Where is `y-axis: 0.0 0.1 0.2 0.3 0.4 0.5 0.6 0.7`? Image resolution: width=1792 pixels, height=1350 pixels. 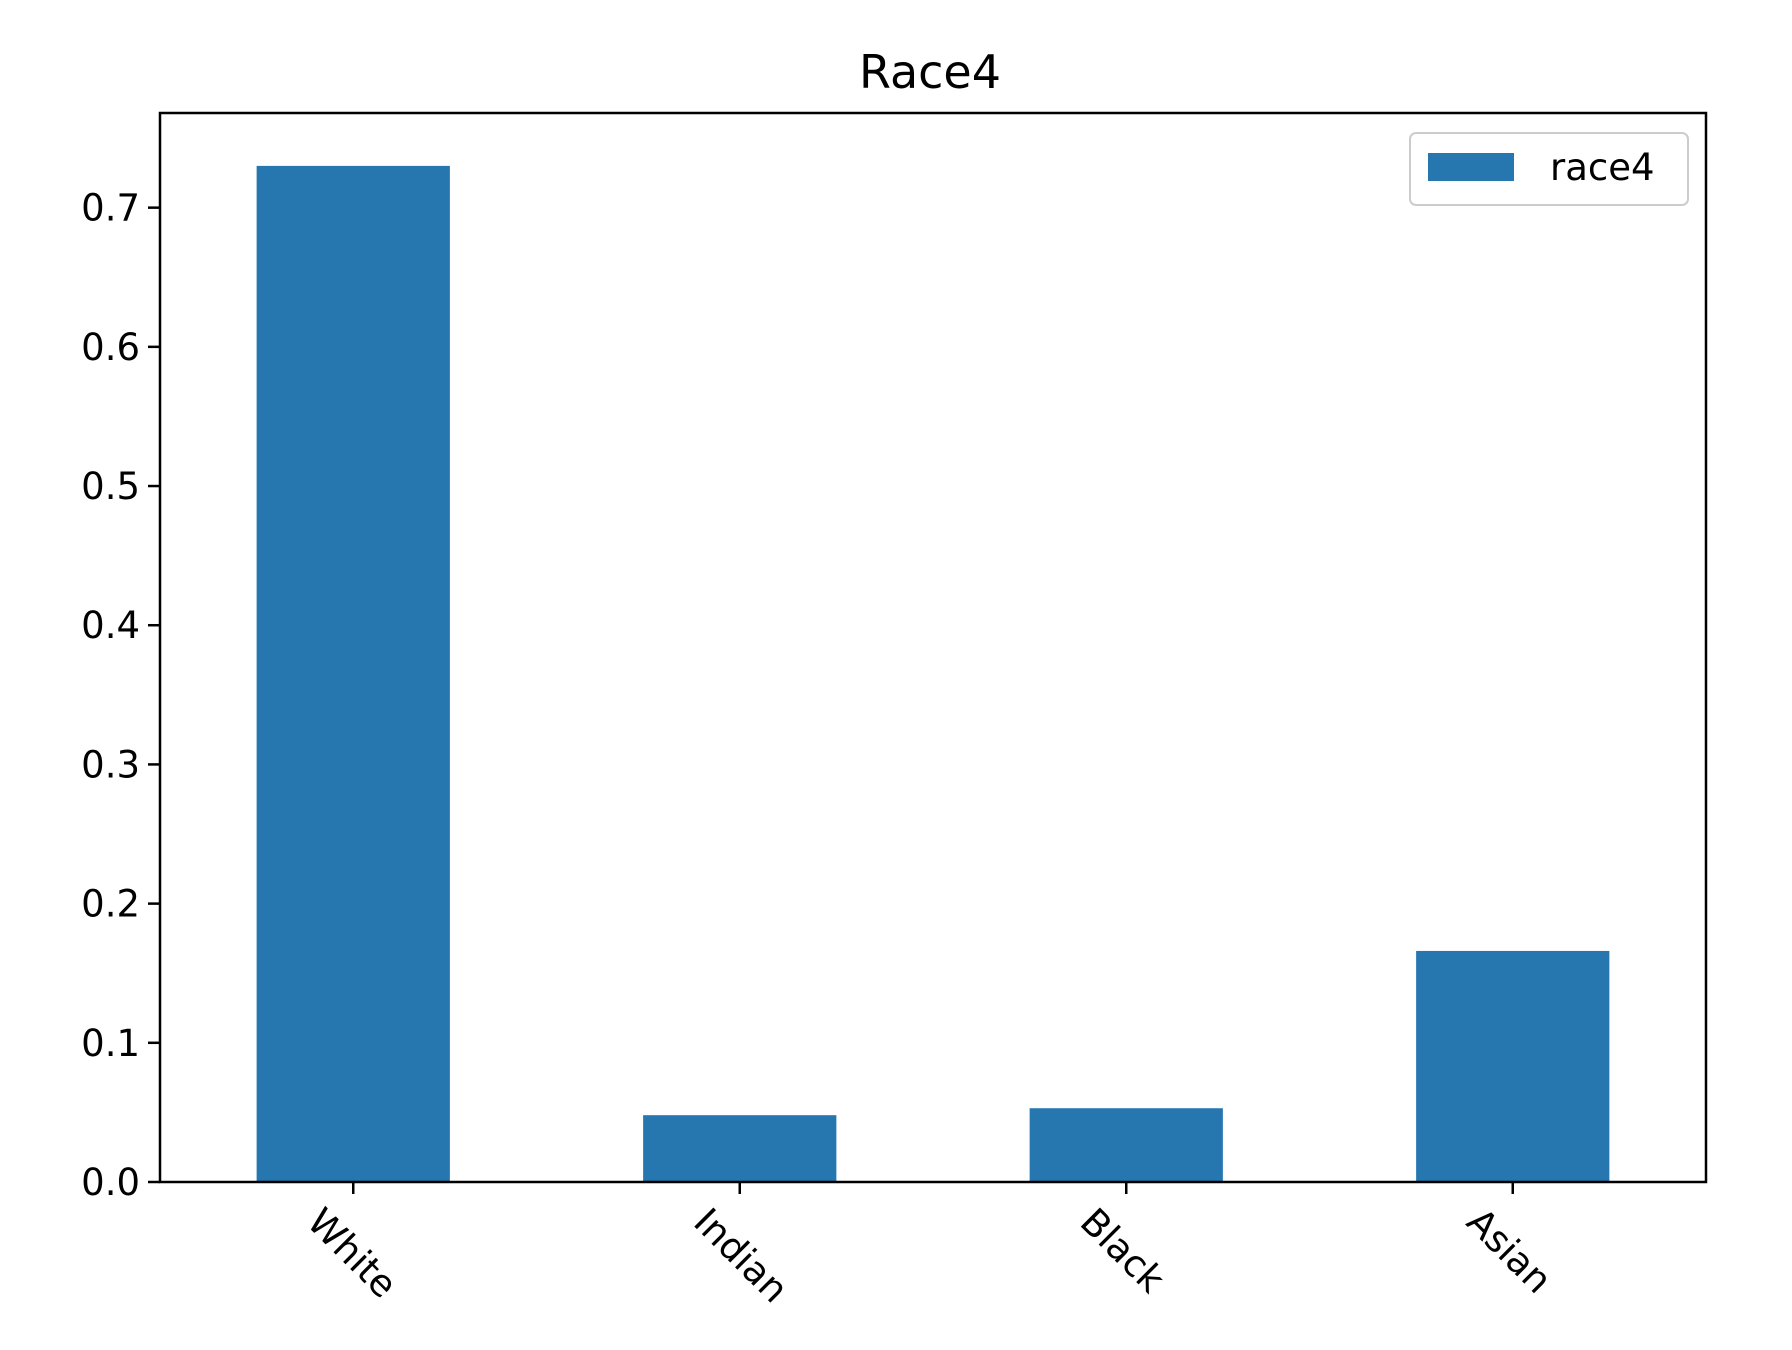 y-axis: 0.0 0.1 0.2 0.3 0.4 0.5 0.6 0.7 is located at coordinates (120, 695).